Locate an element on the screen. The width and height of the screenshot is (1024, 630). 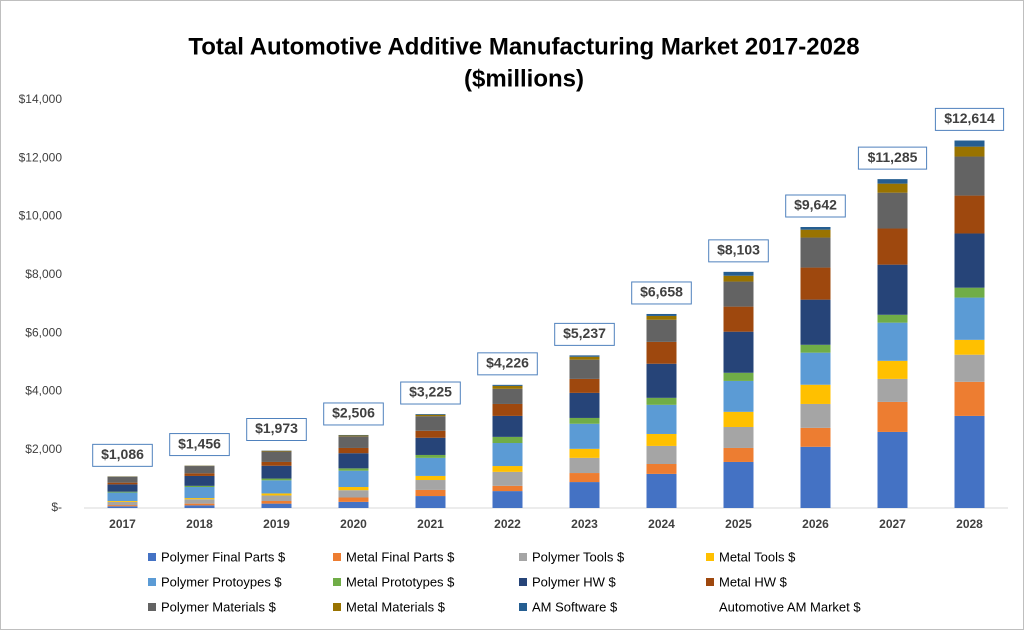
x-tick-label: 2022 is located at coordinates (507, 524).